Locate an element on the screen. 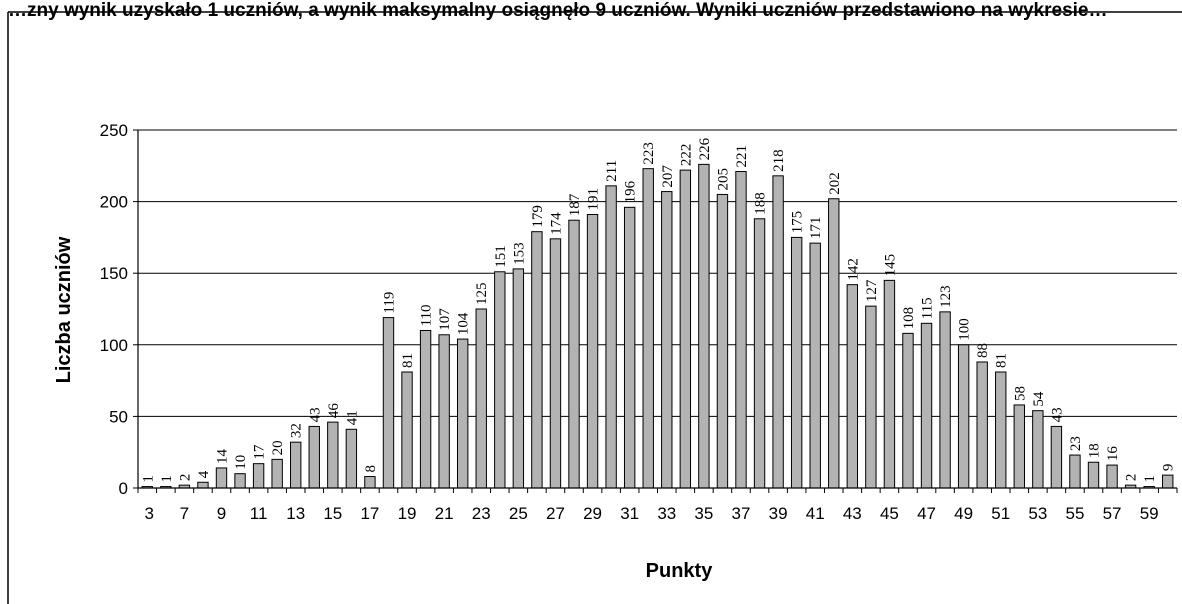 Image resolution: width=1182 pixels, height=604 pixels. x-tick-label: 13 is located at coordinates (295, 513).